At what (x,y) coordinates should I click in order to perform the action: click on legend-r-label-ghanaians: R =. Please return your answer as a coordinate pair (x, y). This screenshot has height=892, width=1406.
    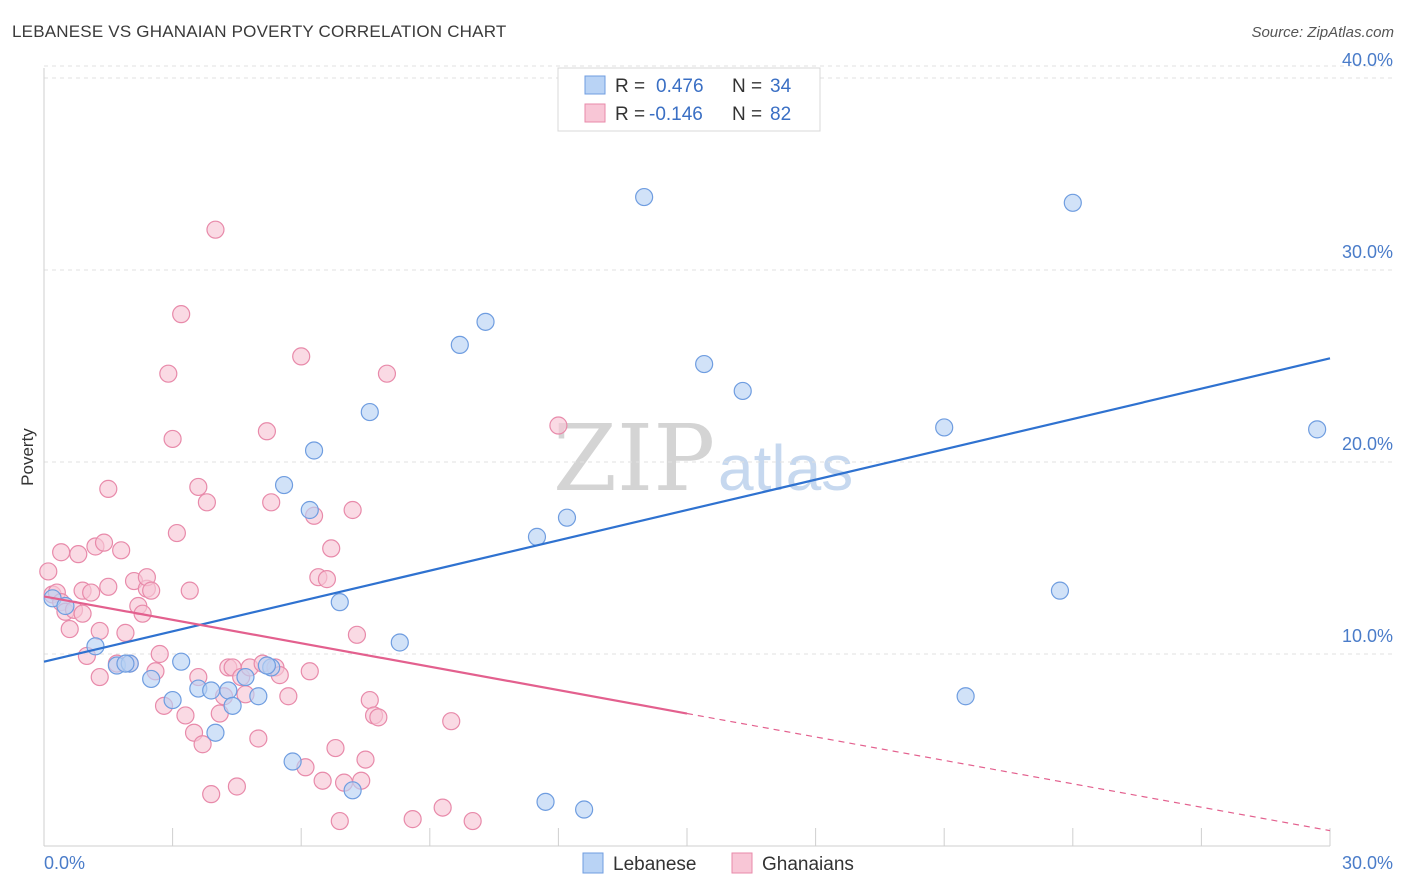
    Looking at the image, I should click on (630, 114).